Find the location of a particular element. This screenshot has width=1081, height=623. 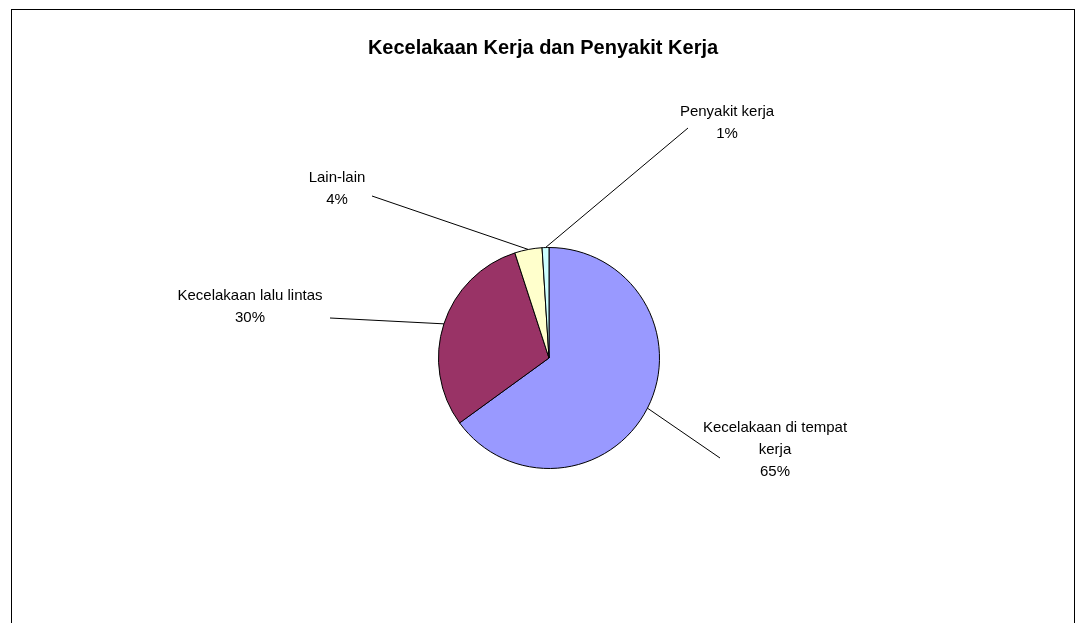

slice-label: Kecelakaan di tempat kerja is located at coordinates (775, 438).